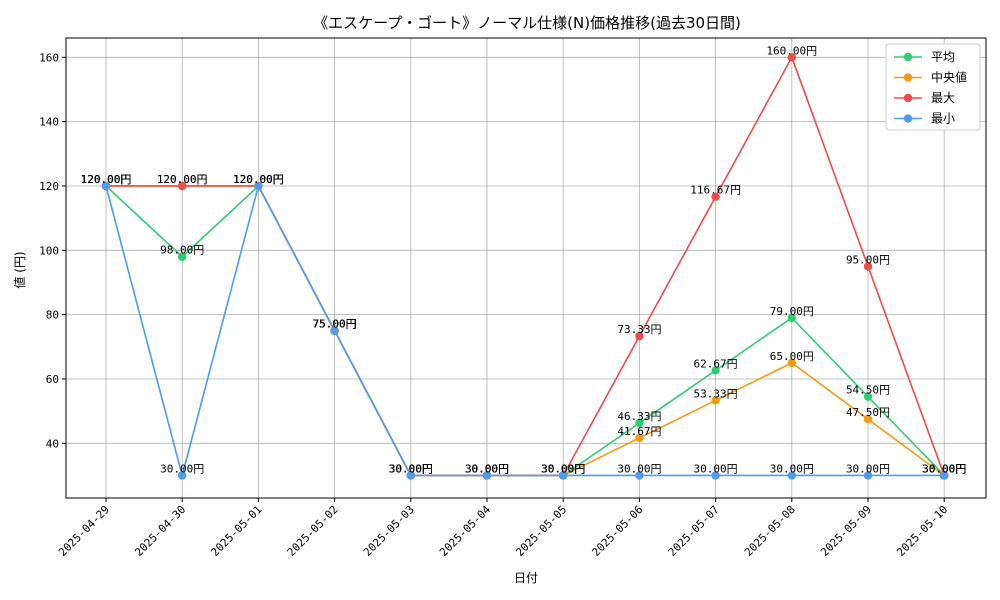  Describe the element at coordinates (639, 431) in the screenshot. I see `data-label: 41.67円` at that location.